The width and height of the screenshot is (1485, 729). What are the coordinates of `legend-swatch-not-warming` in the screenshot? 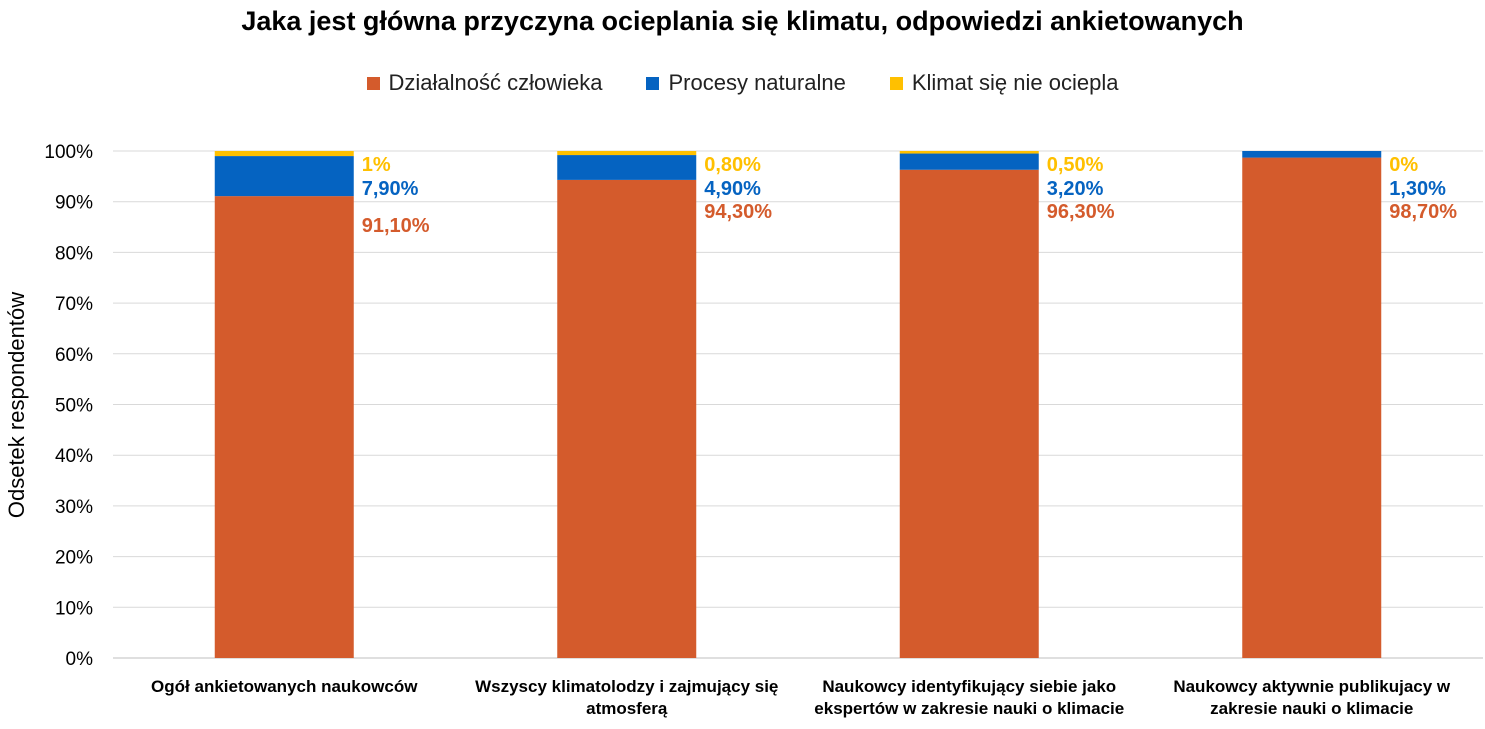 It's located at (896, 83).